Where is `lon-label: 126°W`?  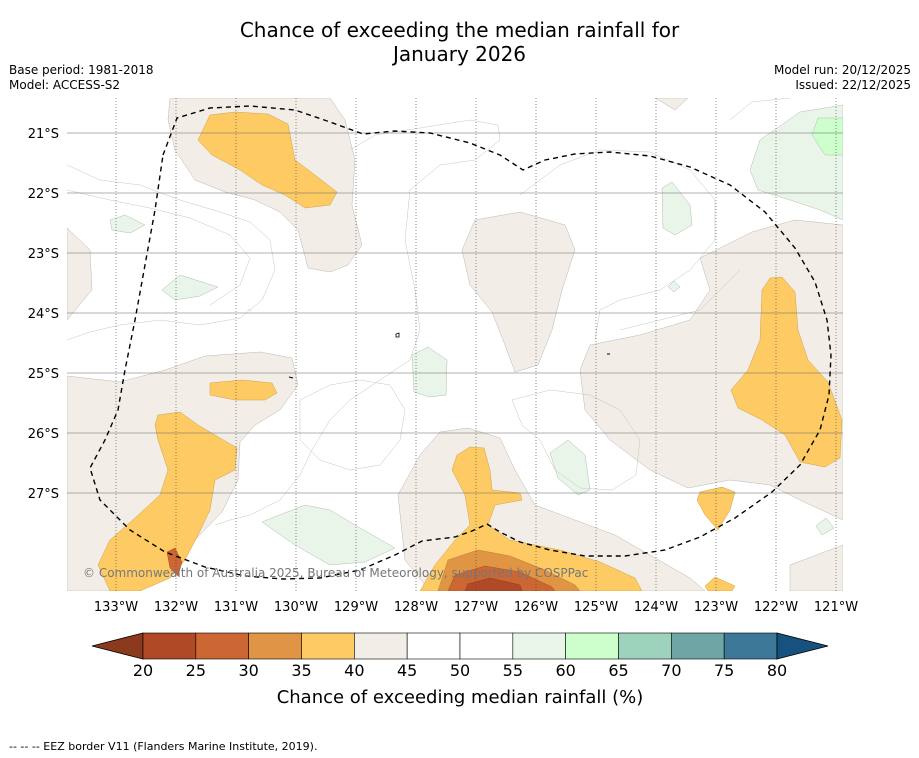
lon-label: 126°W is located at coordinates (536, 607).